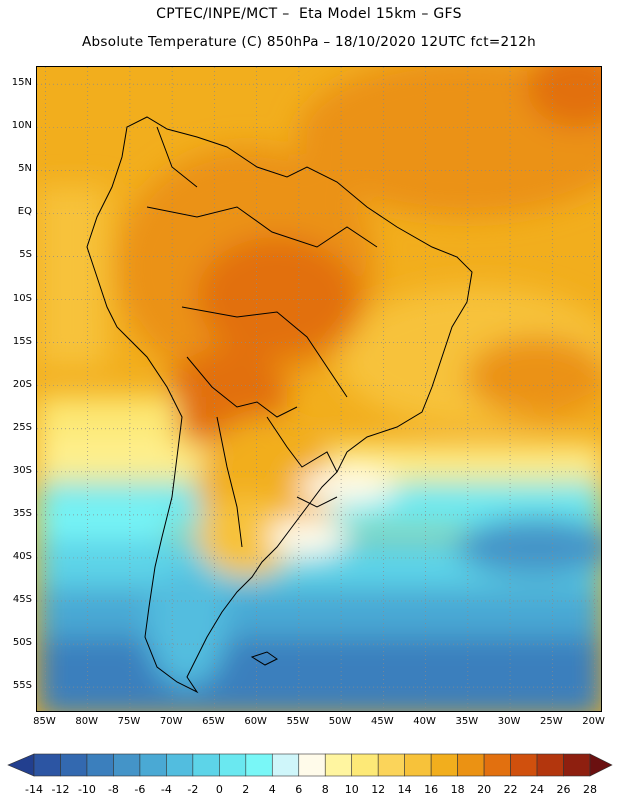 The height and width of the screenshot is (800, 618). I want to click on colorbar-label: -4, so click(166, 789).